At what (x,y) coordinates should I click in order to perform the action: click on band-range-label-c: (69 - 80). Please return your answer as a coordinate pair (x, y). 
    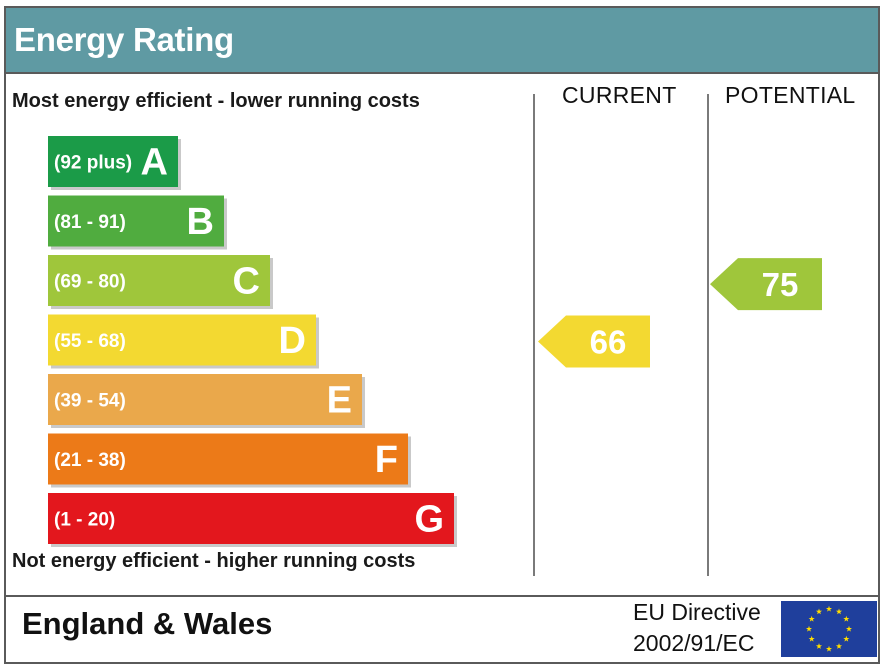
    Looking at the image, I should click on (90, 282).